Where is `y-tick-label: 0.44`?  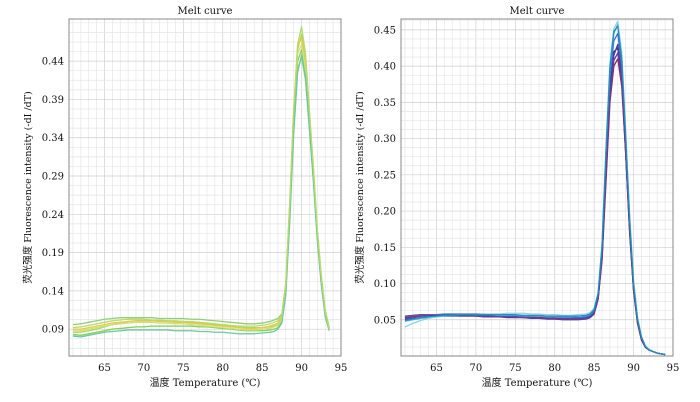 y-tick-label: 0.44 is located at coordinates (53, 62).